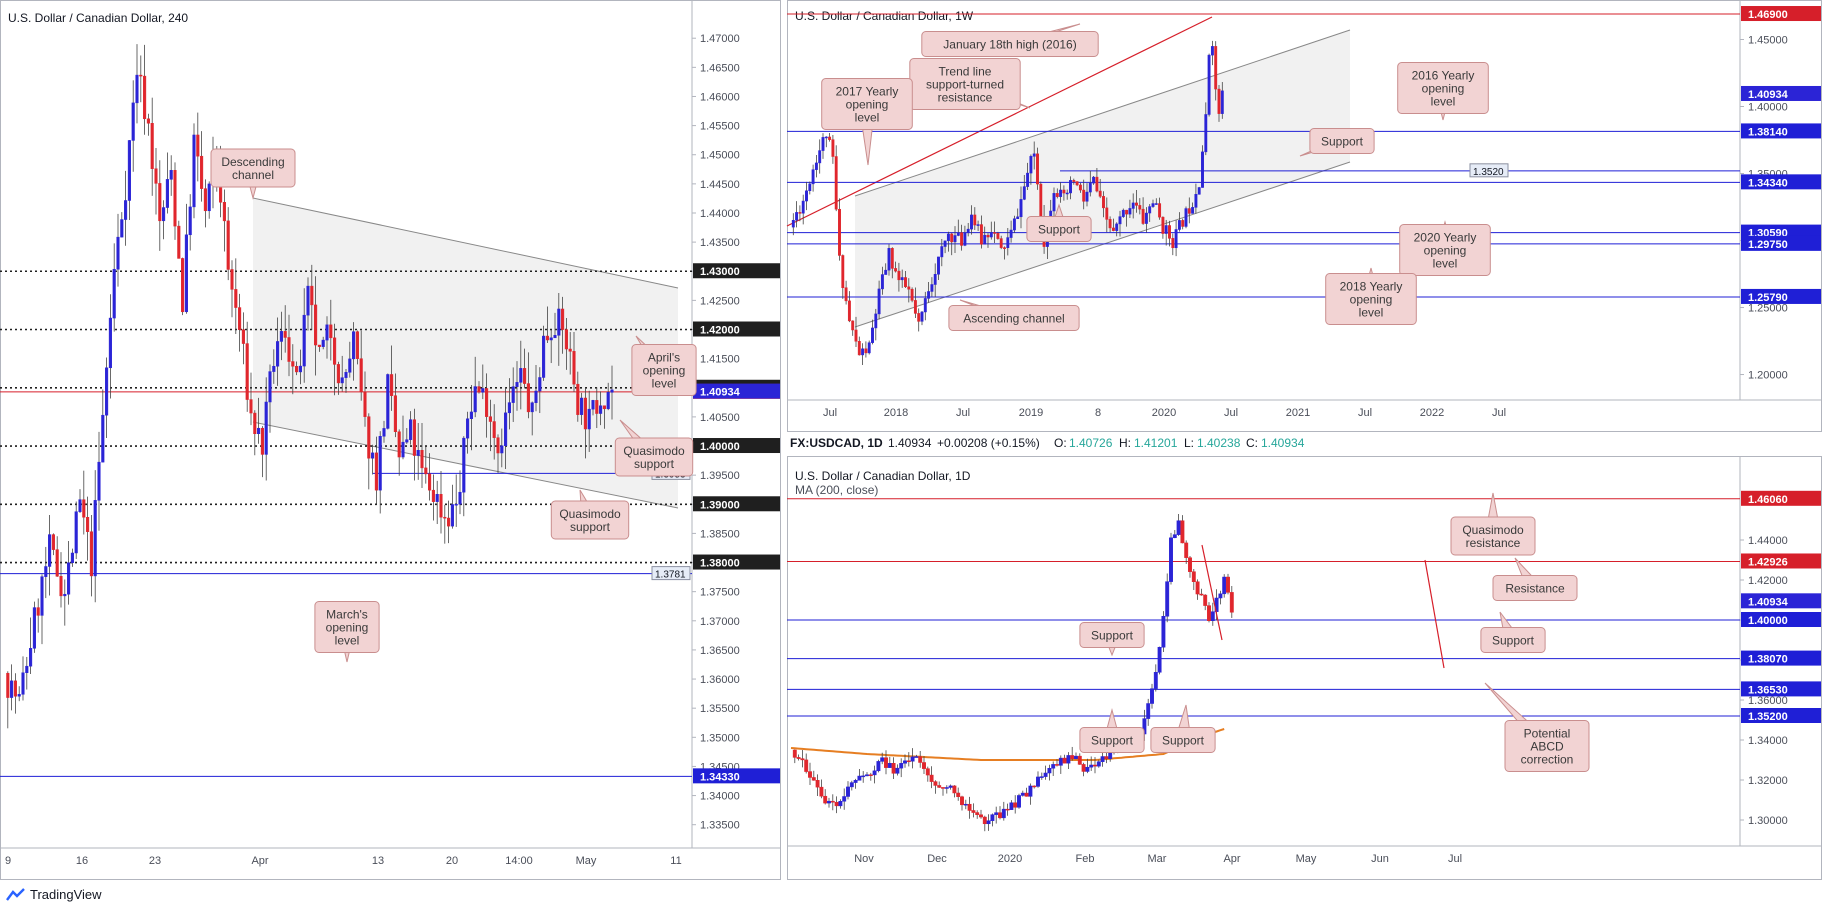 The height and width of the screenshot is (910, 1822). I want to click on d1-y-tick-label: 1.44000, so click(1768, 541).